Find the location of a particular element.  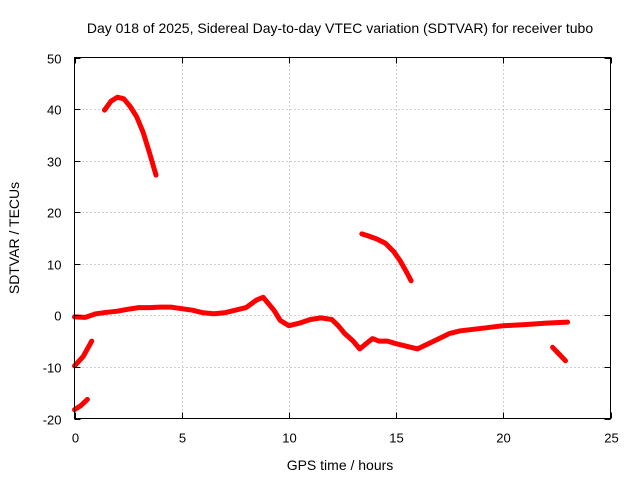

series-early-rise is located at coordinates (83, 353).